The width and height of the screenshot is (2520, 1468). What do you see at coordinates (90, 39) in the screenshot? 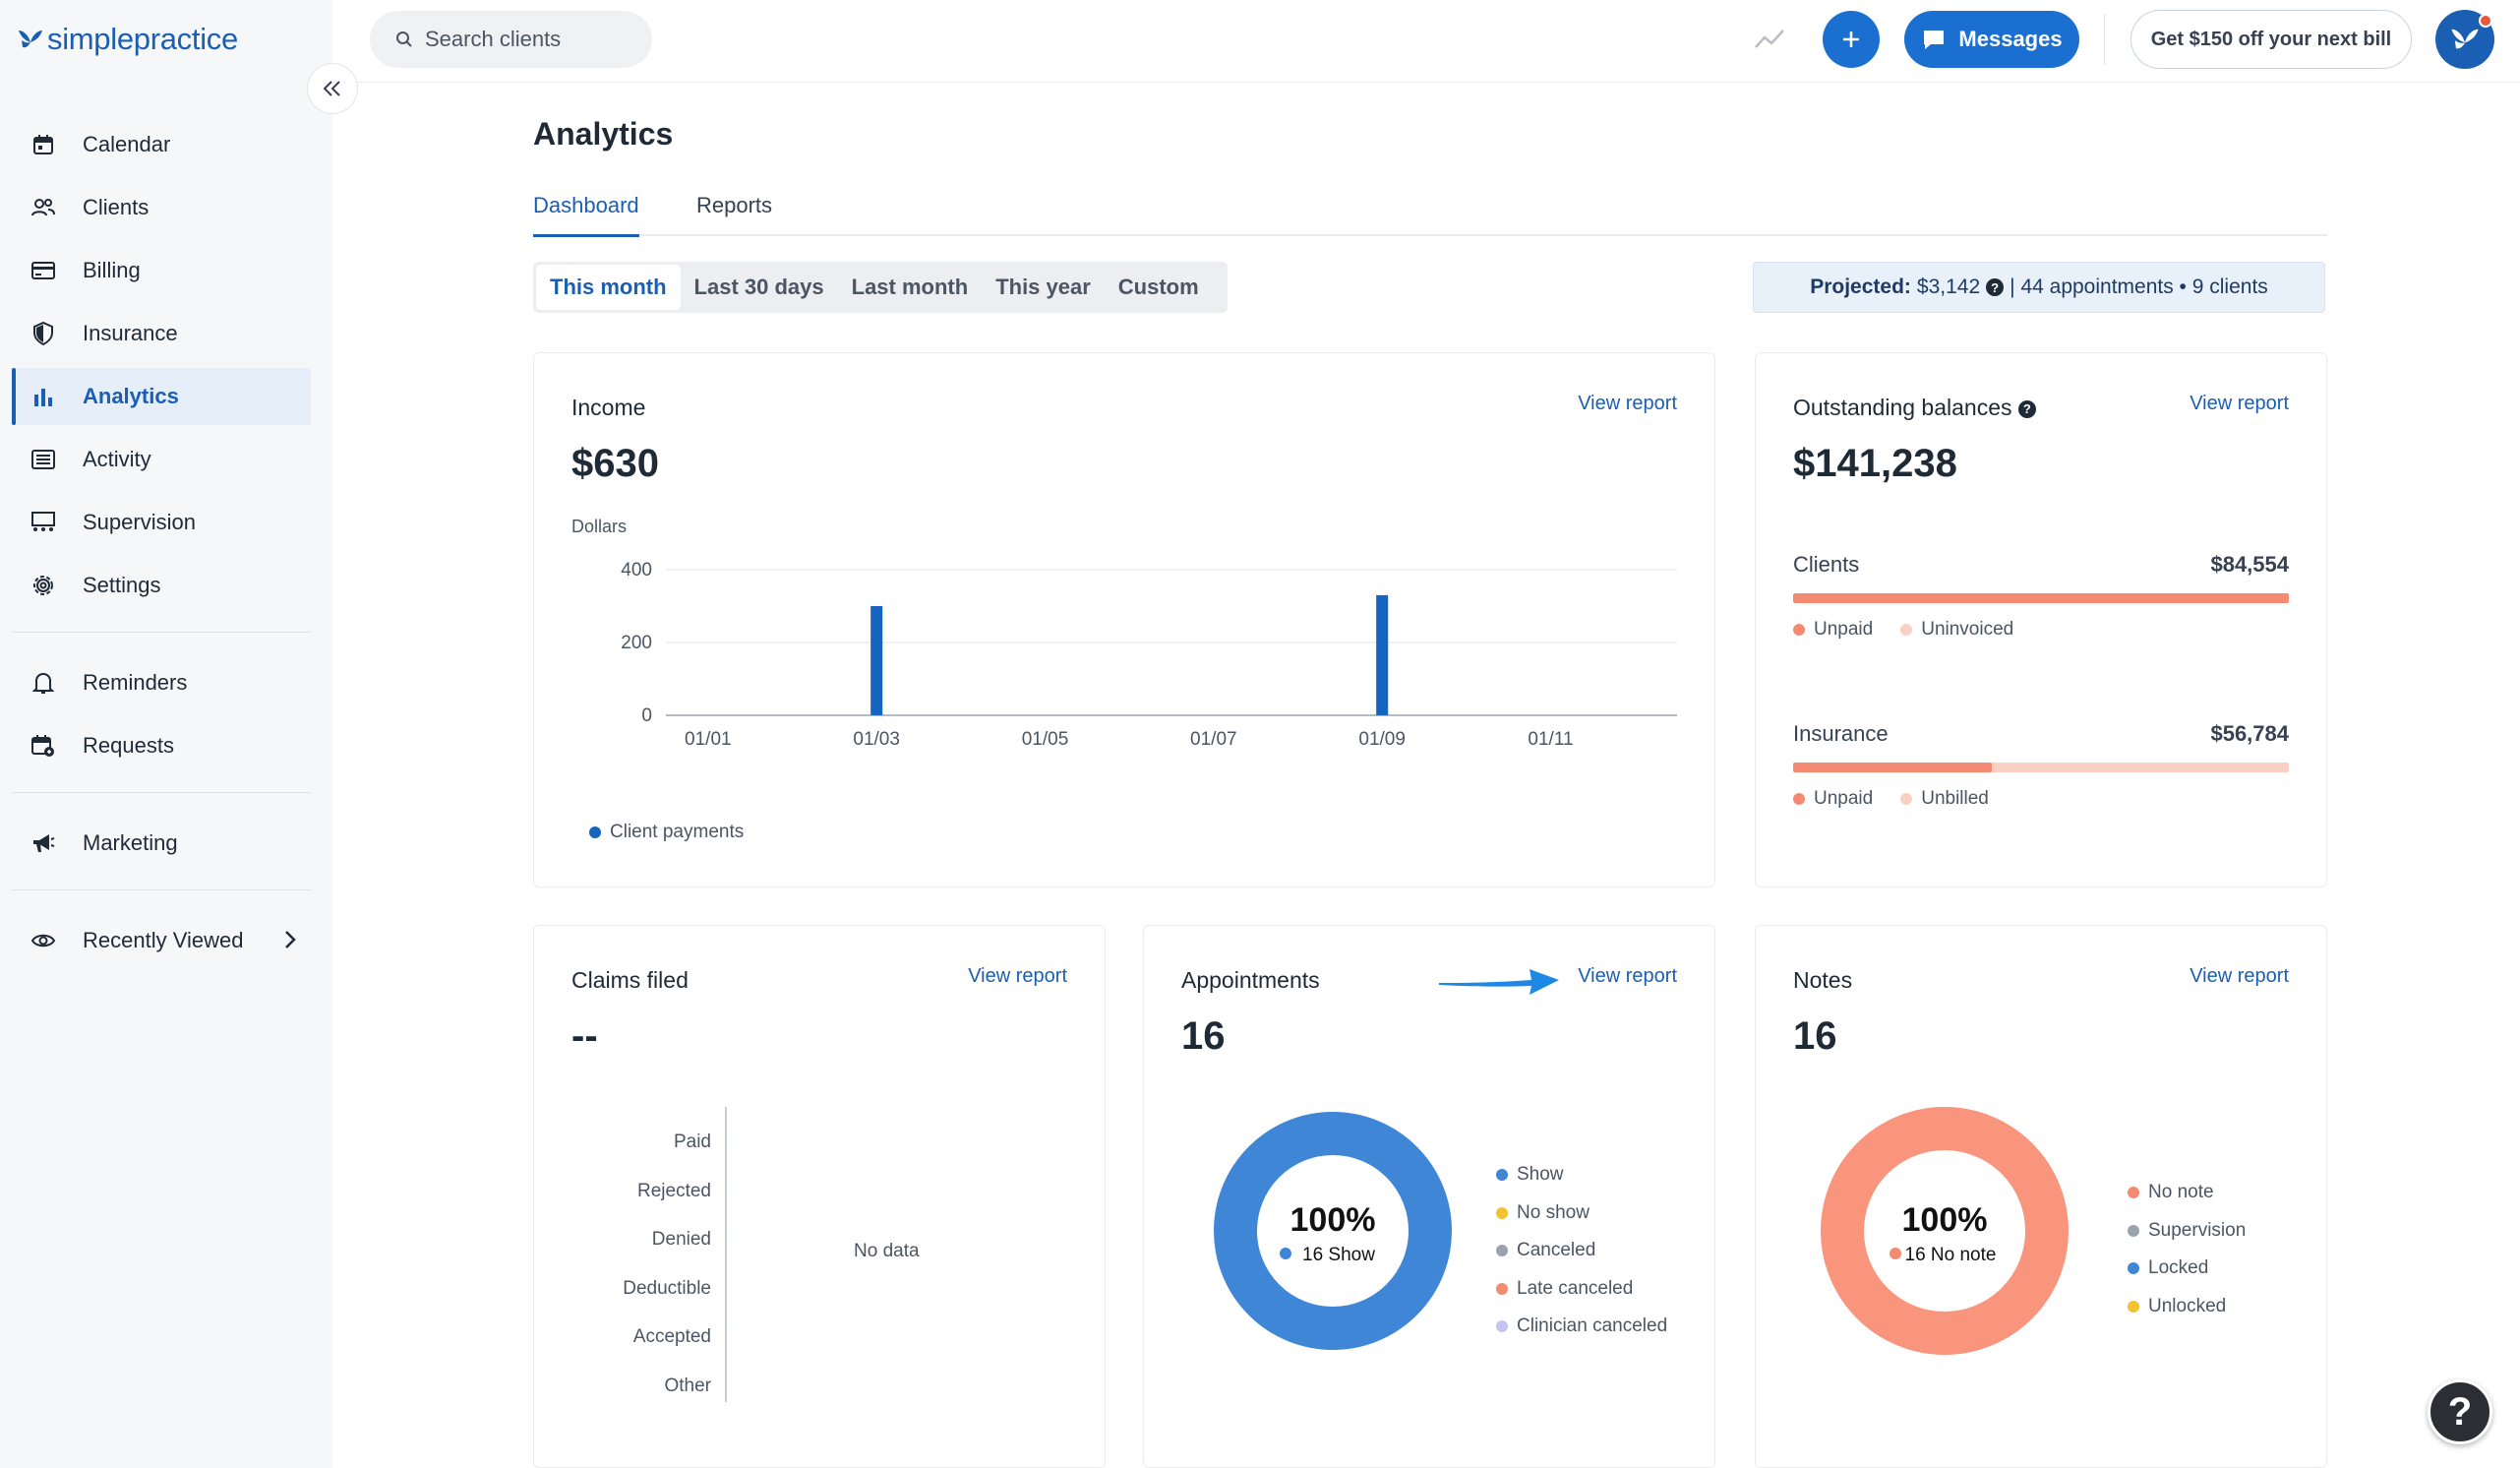
I see `brand-part-1: simple` at bounding box center [90, 39].